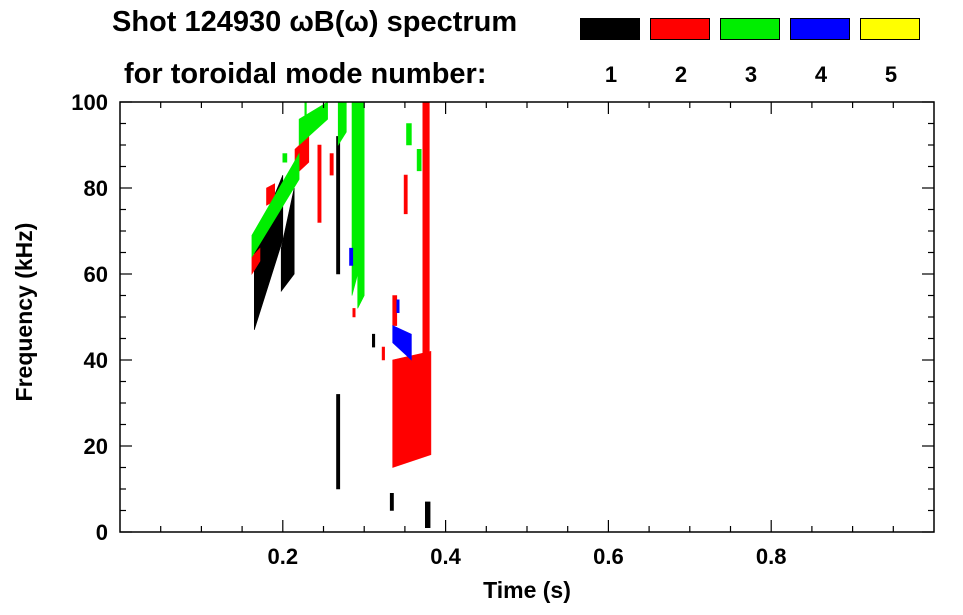  Describe the element at coordinates (24, 312) in the screenshot. I see `y-axis-label: Frequency (kHz)` at that location.